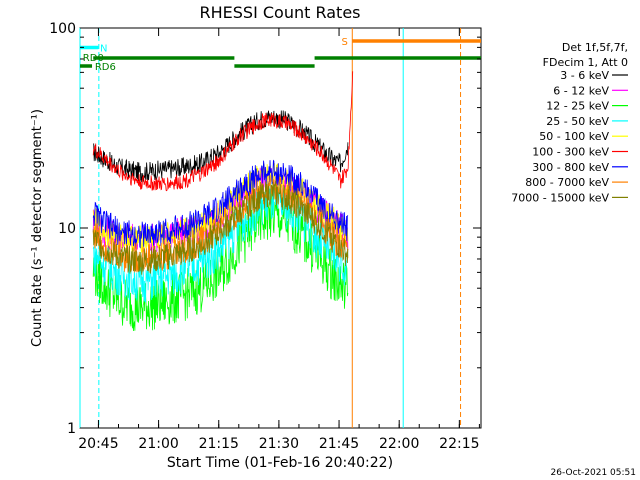  I want to click on legend-entry-label-7: 300 - 800 keV, so click(570, 167).